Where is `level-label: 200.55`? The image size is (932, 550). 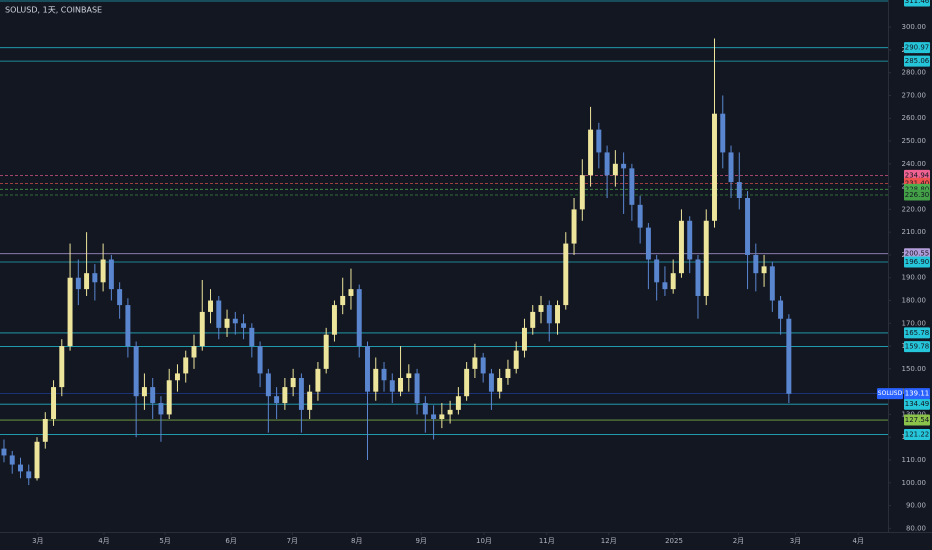
level-label: 200.55 is located at coordinates (917, 254).